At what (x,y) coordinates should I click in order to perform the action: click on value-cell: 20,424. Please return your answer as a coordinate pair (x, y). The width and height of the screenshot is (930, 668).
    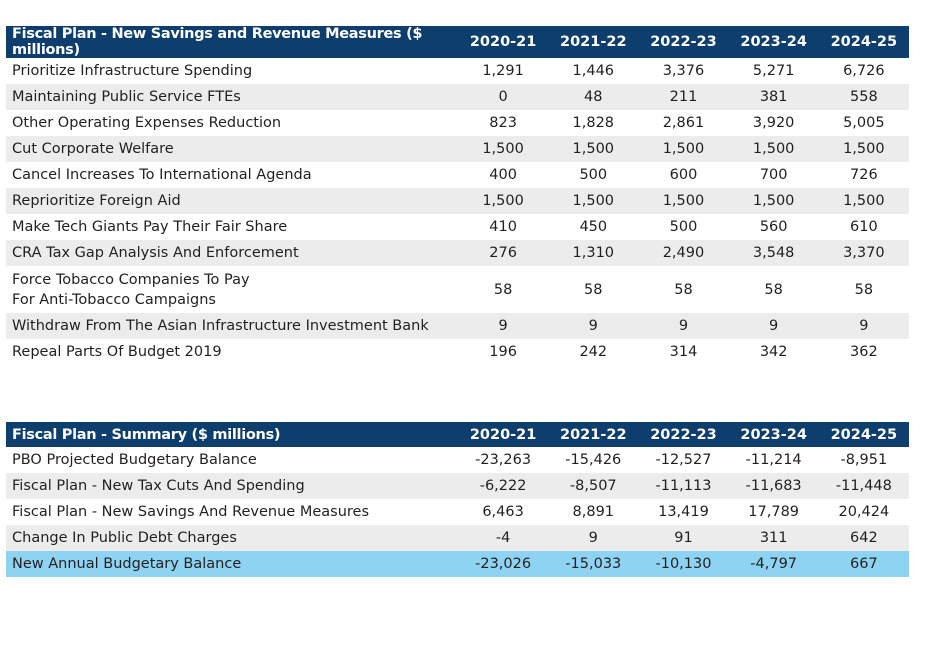
    Looking at the image, I should click on (864, 512).